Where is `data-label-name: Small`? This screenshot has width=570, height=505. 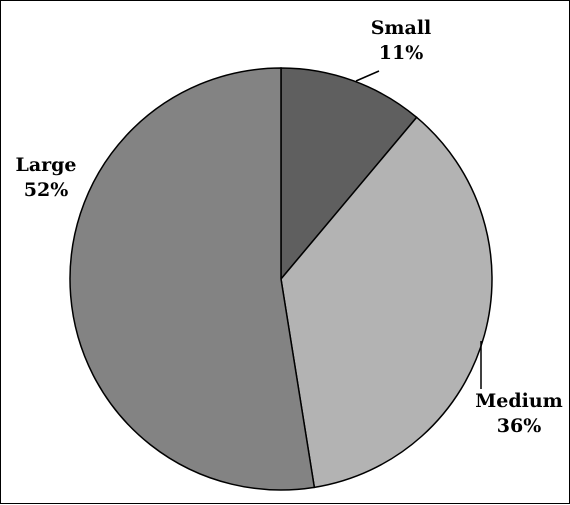
data-label-name: Small is located at coordinates (401, 28).